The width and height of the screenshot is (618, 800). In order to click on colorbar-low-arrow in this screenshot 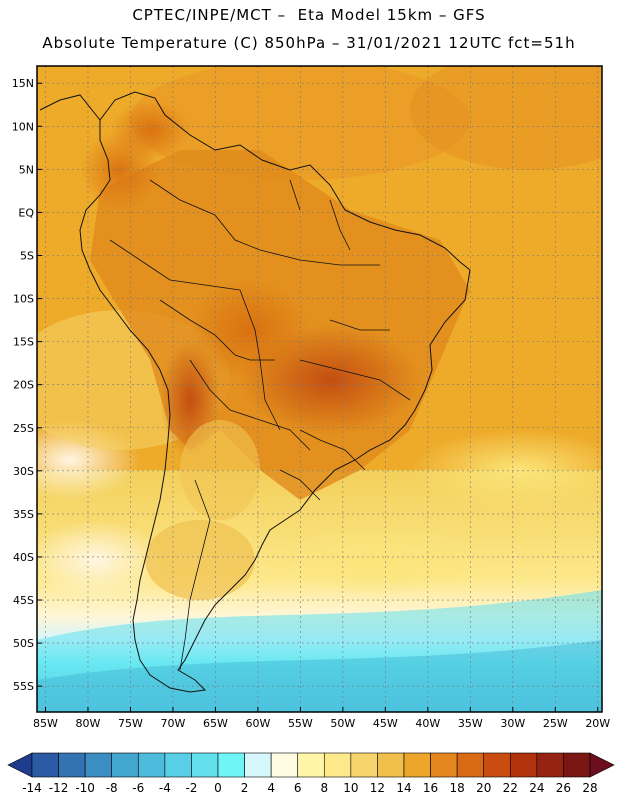, I will do `click(20, 765)`.